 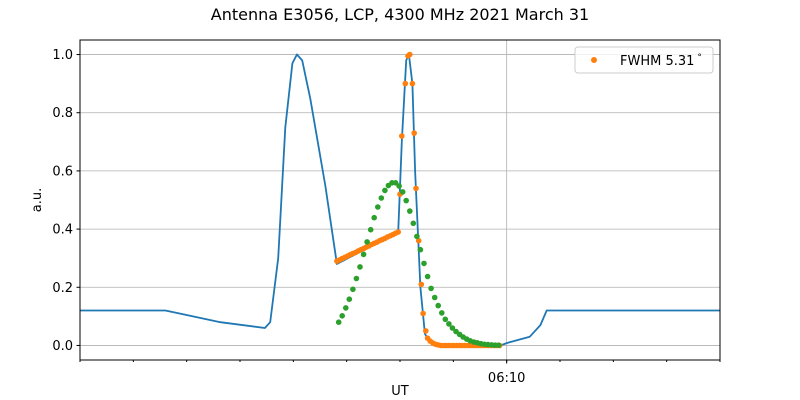 What do you see at coordinates (62, 55) in the screenshot?
I see `y-tick-label: 1.0` at bounding box center [62, 55].